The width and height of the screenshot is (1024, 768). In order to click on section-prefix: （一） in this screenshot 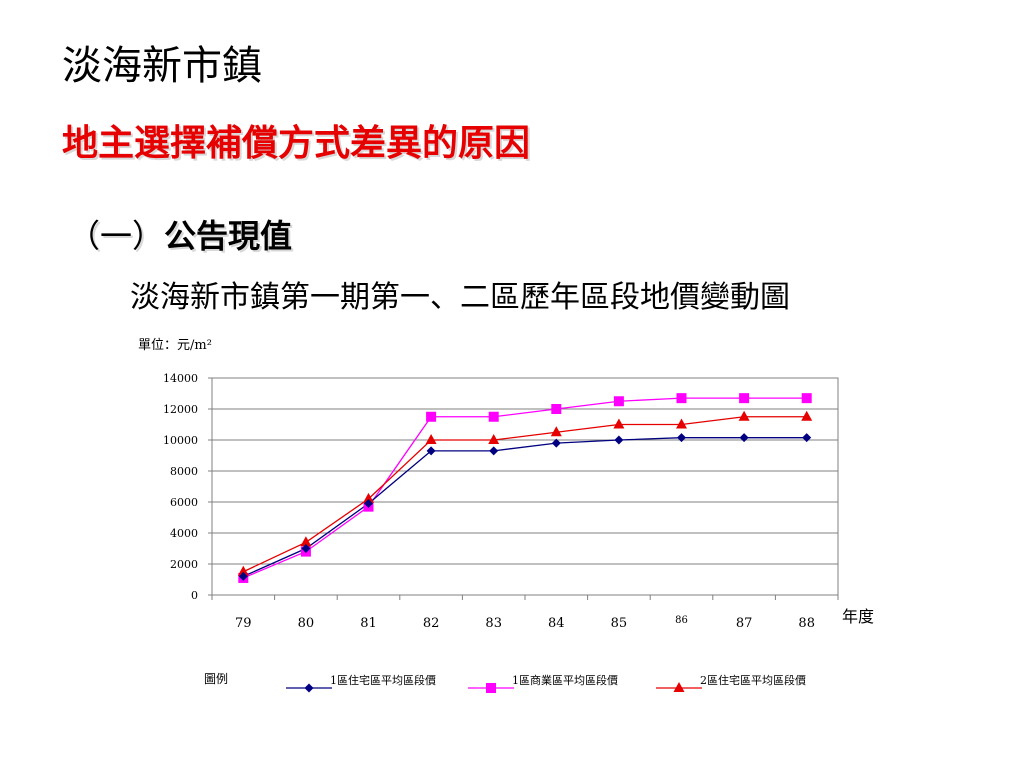, I will do `click(116, 236)`.